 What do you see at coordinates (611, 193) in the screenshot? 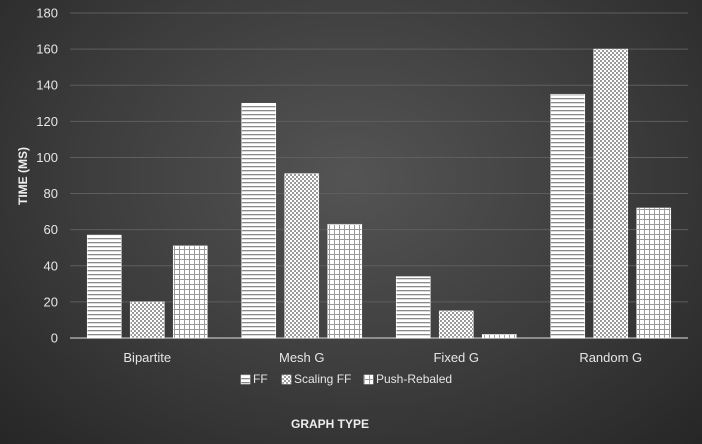
I see `bar-scaling-ff-random-g` at bounding box center [611, 193].